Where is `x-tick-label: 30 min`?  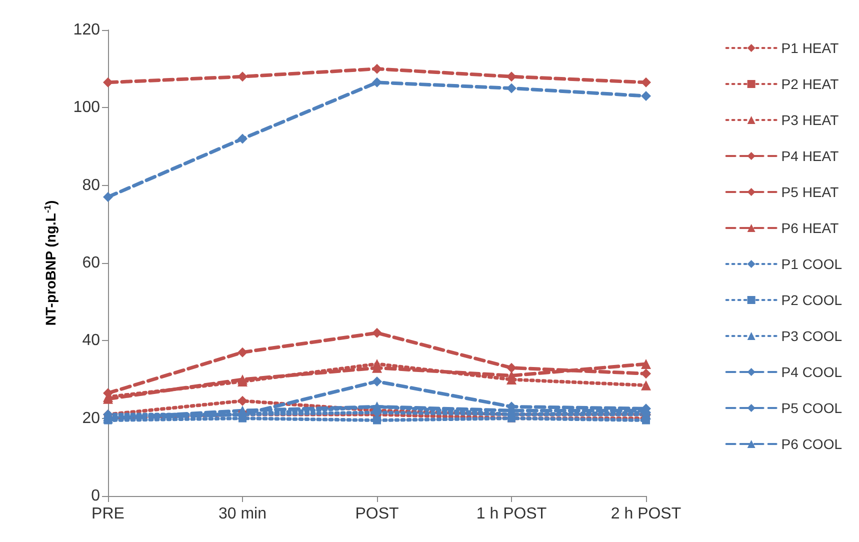
x-tick-label: 30 min is located at coordinates (242, 514).